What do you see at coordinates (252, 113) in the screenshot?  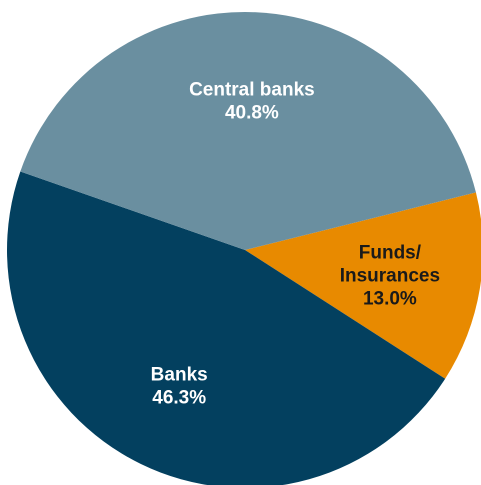 I see `slice-value-central-banks: 40.8%` at bounding box center [252, 113].